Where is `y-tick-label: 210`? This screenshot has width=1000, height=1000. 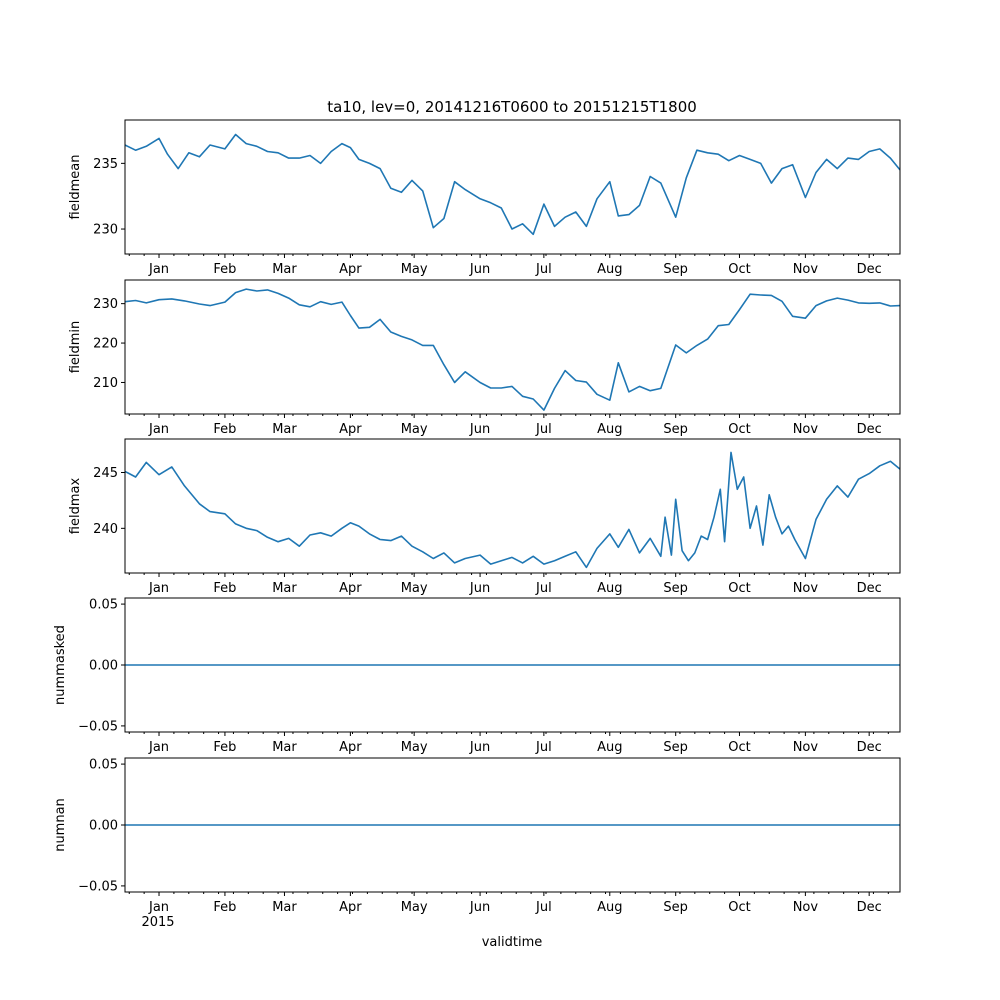
y-tick-label: 210 is located at coordinates (105, 383).